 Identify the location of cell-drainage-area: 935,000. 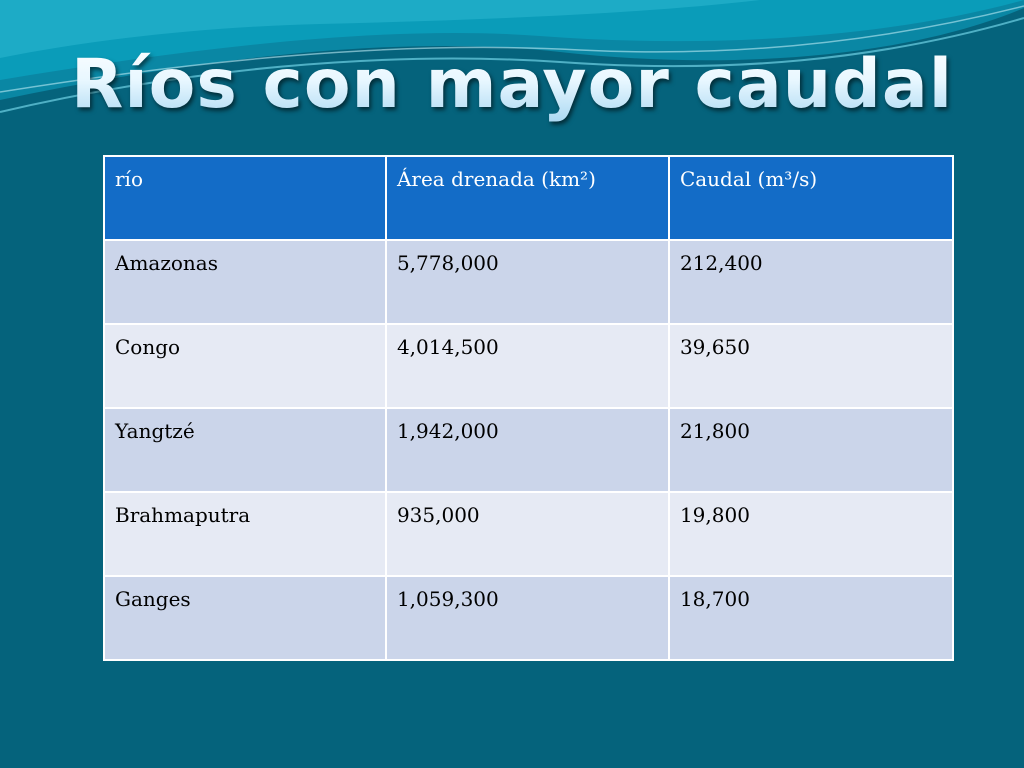
(527, 534).